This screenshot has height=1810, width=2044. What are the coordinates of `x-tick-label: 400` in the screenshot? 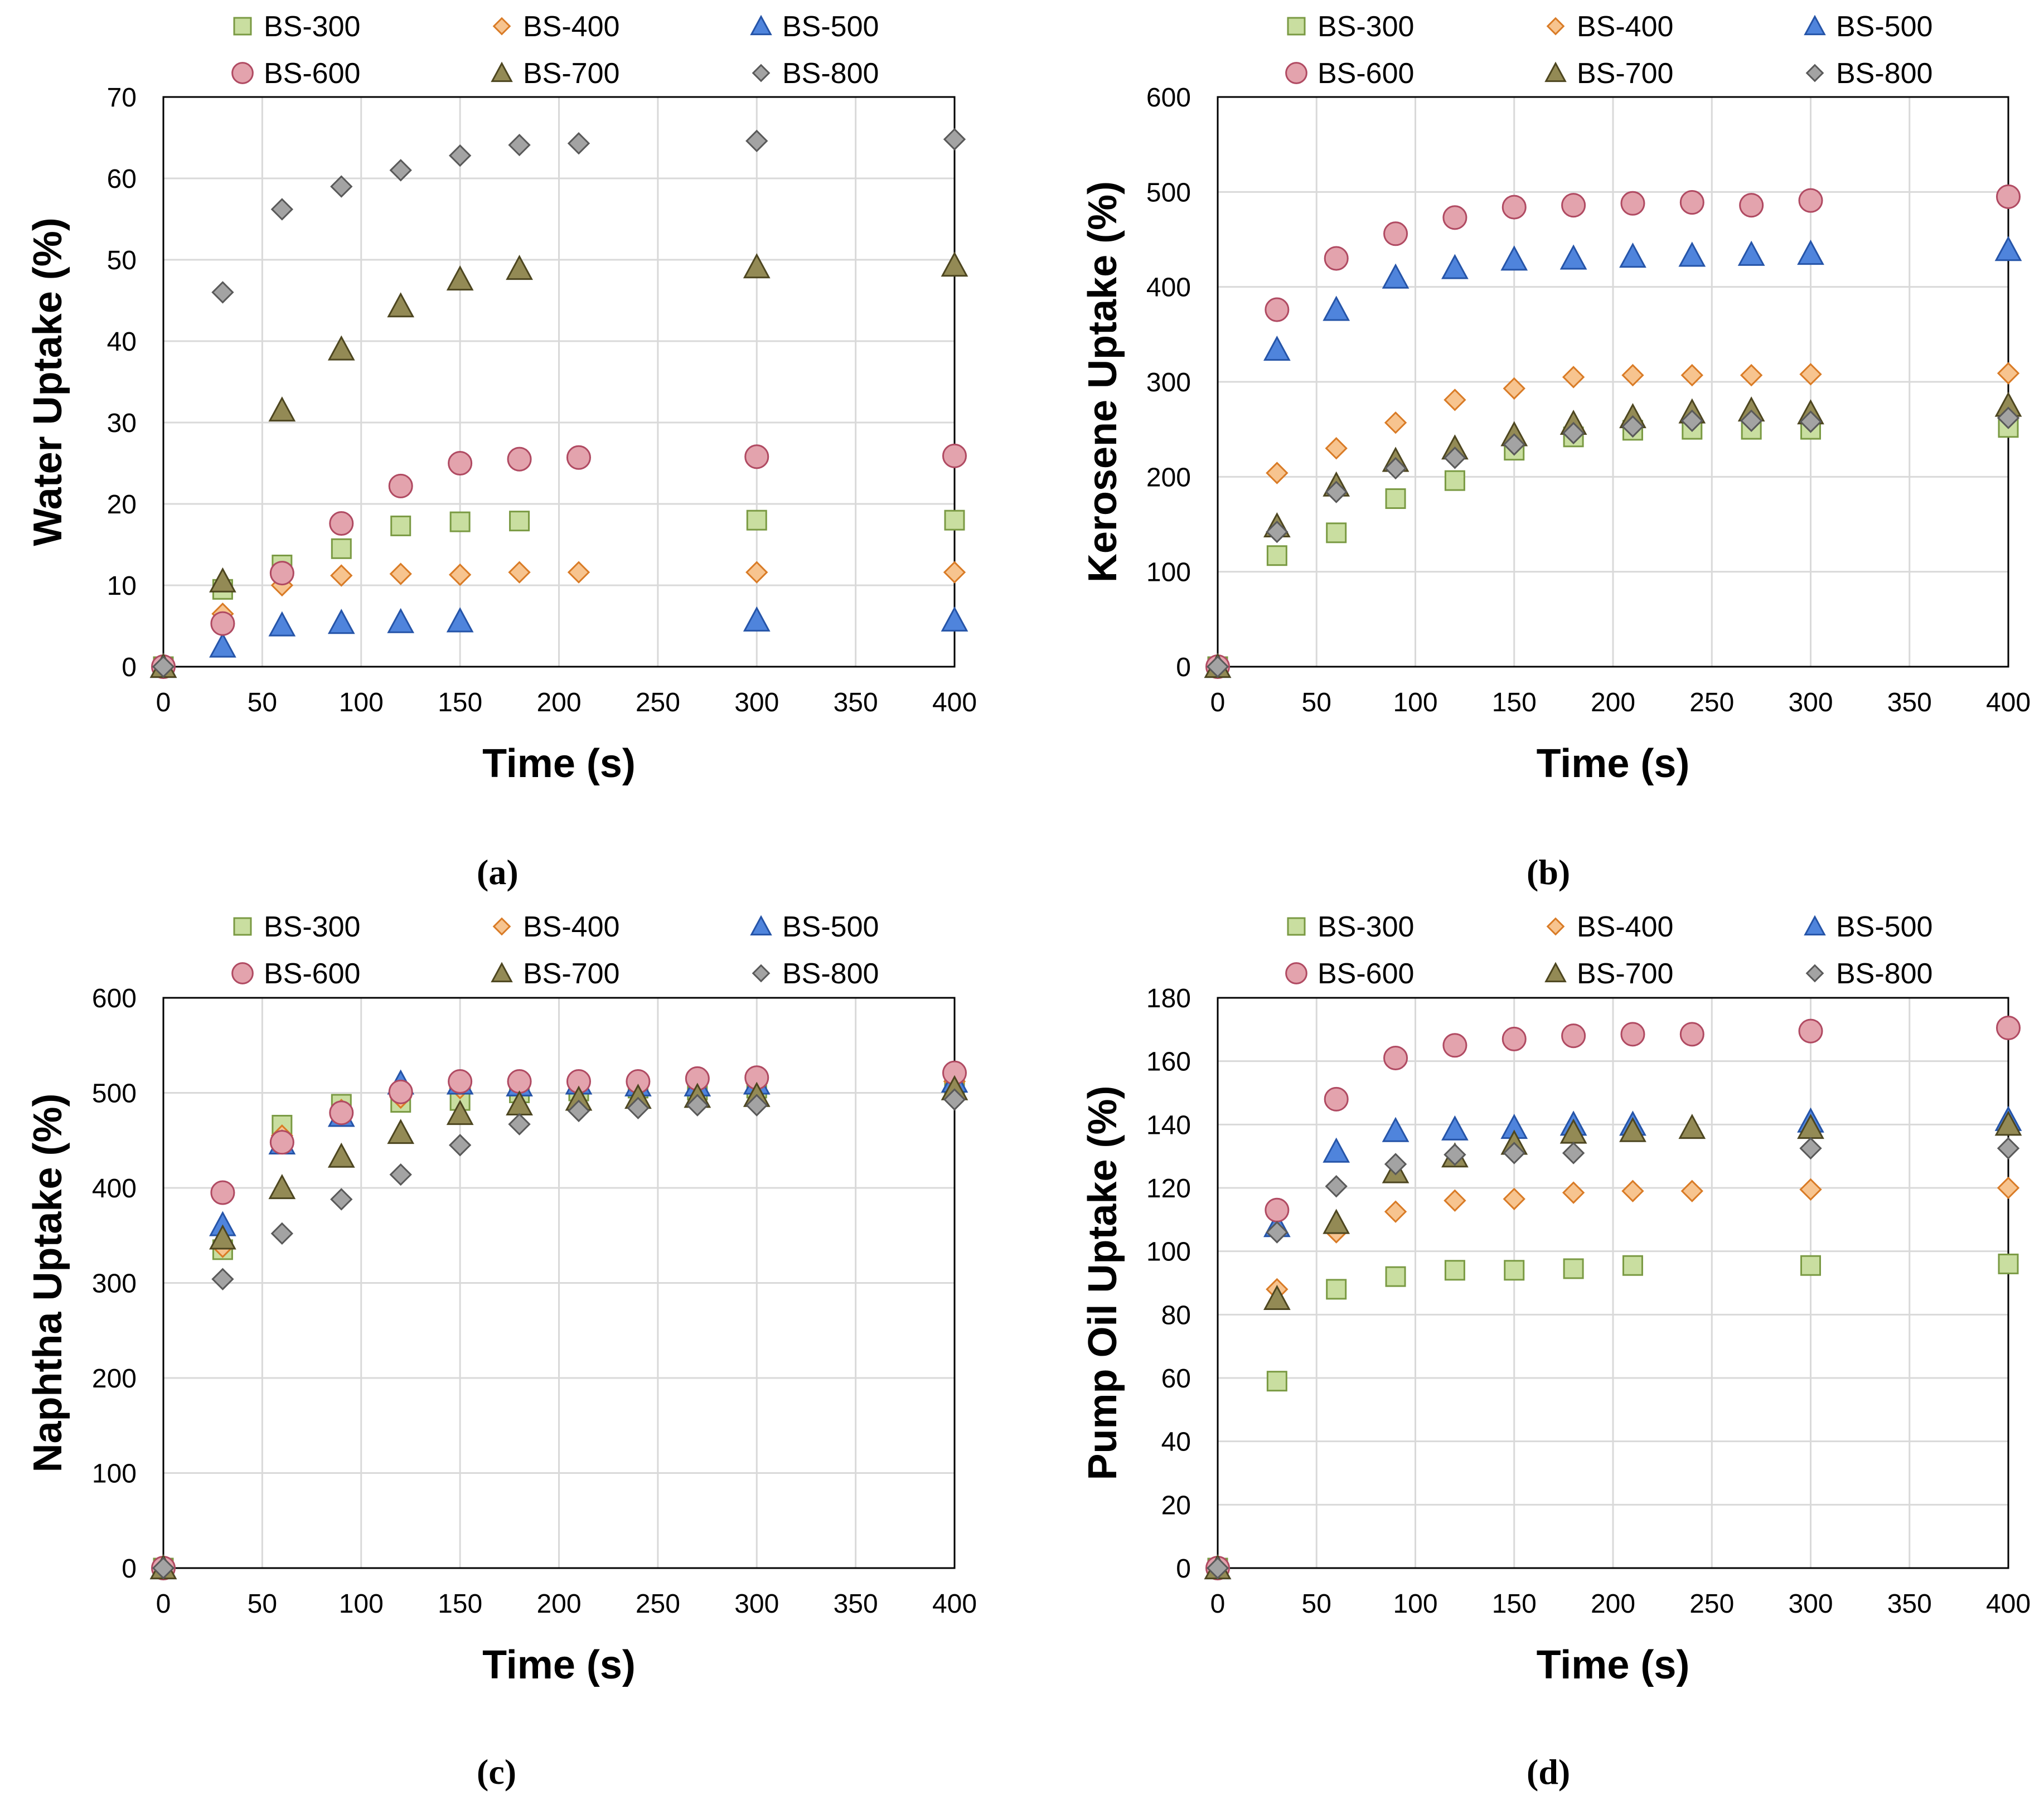 It's located at (2009, 1604).